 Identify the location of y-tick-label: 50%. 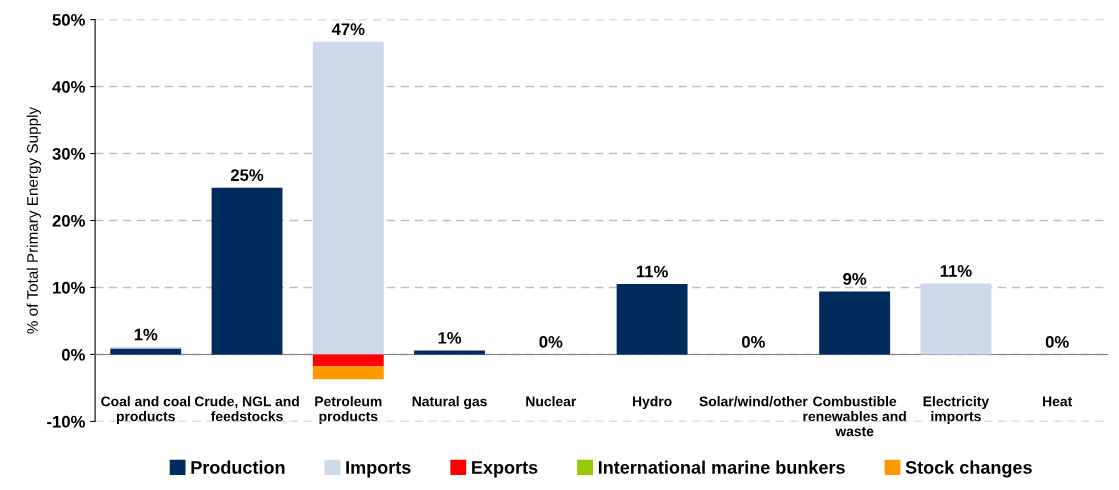
(68, 20).